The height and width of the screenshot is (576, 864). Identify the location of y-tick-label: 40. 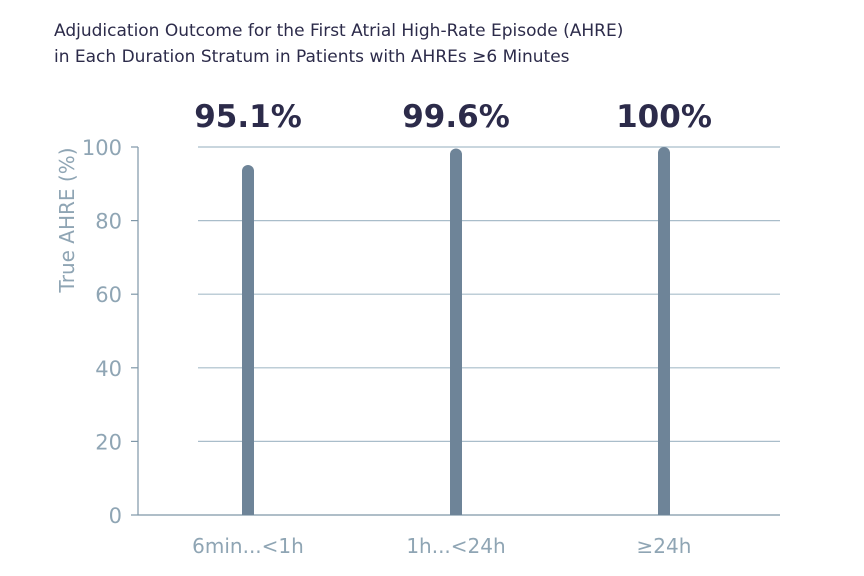
(108, 369).